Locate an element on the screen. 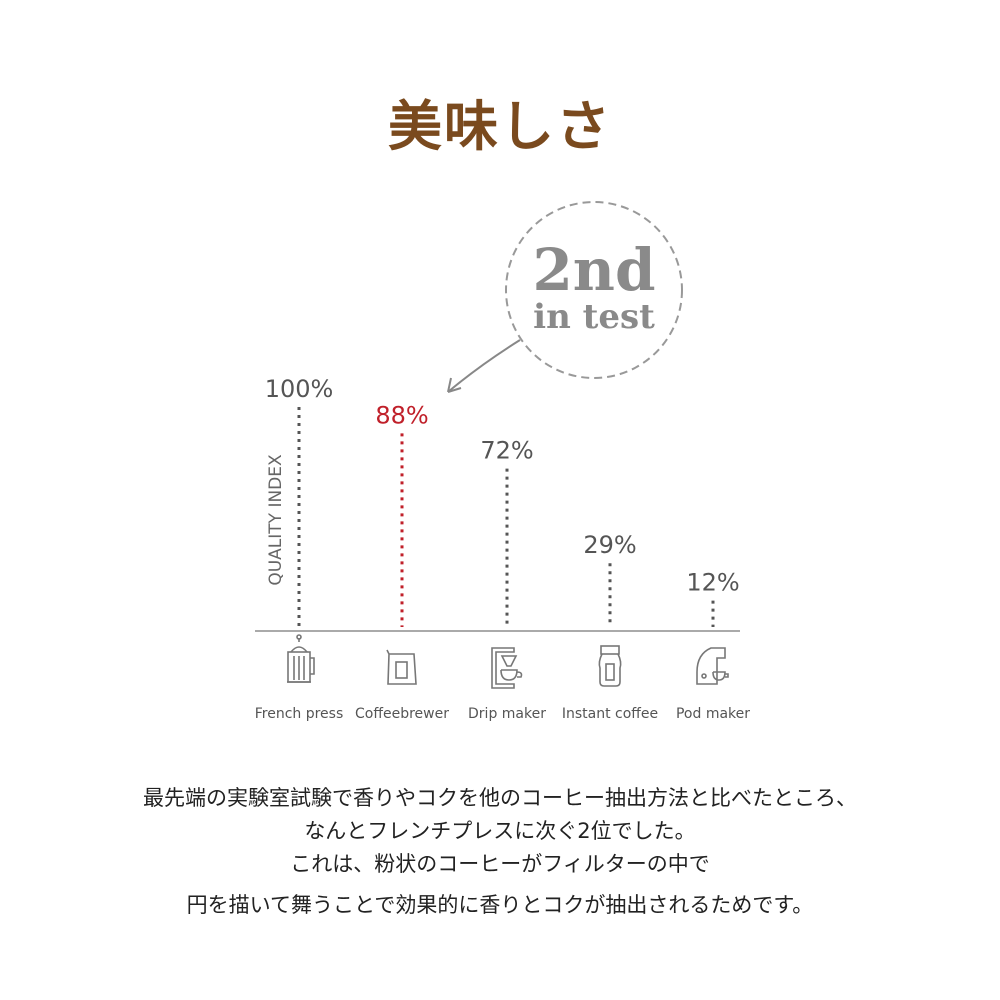 This screenshot has width=1000, height=1000. coffee-bag-icon is located at coordinates (401, 667).